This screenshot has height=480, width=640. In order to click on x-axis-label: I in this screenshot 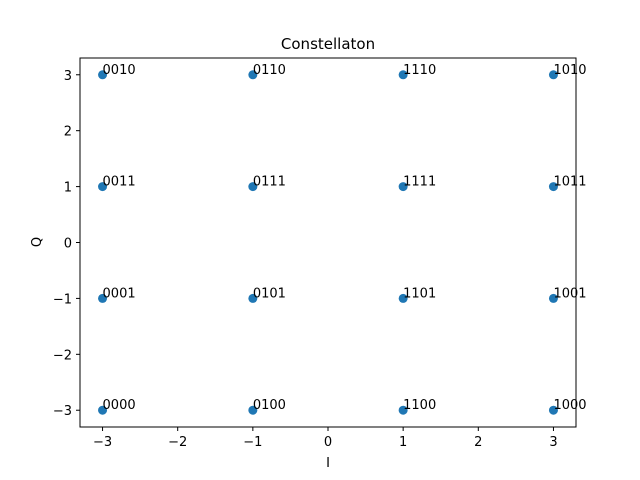, I will do `click(328, 463)`.